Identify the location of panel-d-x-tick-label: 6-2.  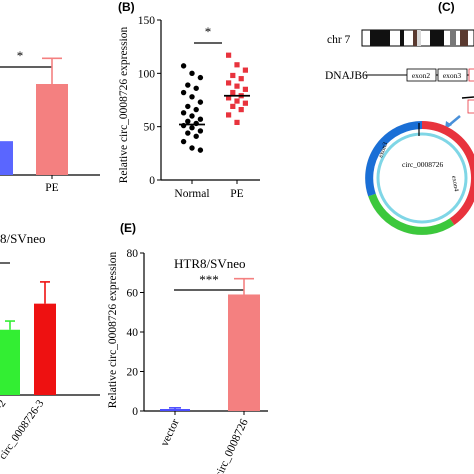
(4, 407).